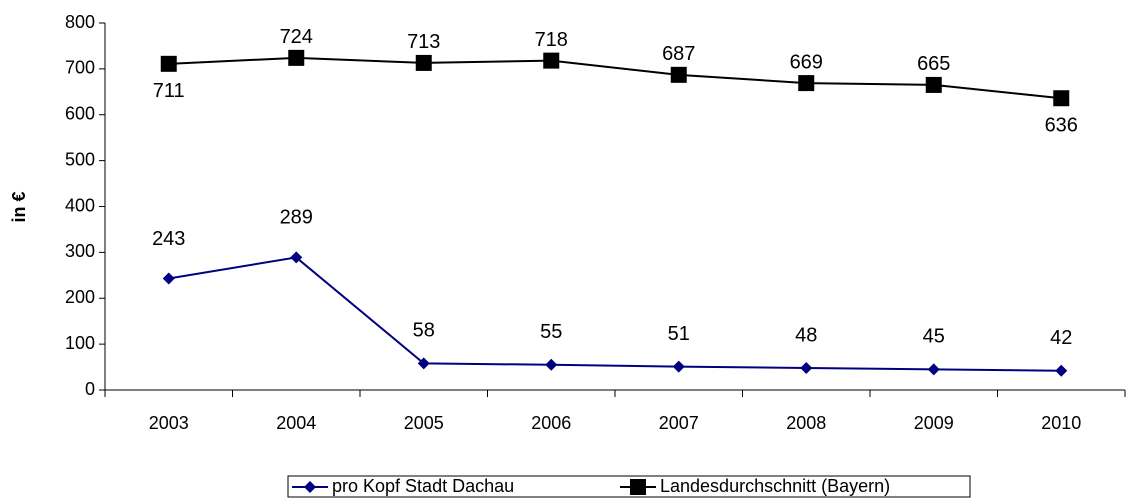  I want to click on data-label: 58, so click(424, 331).